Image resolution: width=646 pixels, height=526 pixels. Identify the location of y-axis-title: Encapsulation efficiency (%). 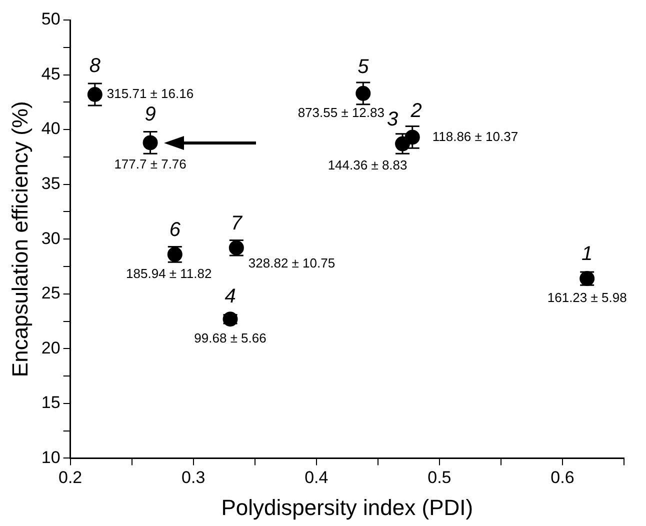
(19, 239).